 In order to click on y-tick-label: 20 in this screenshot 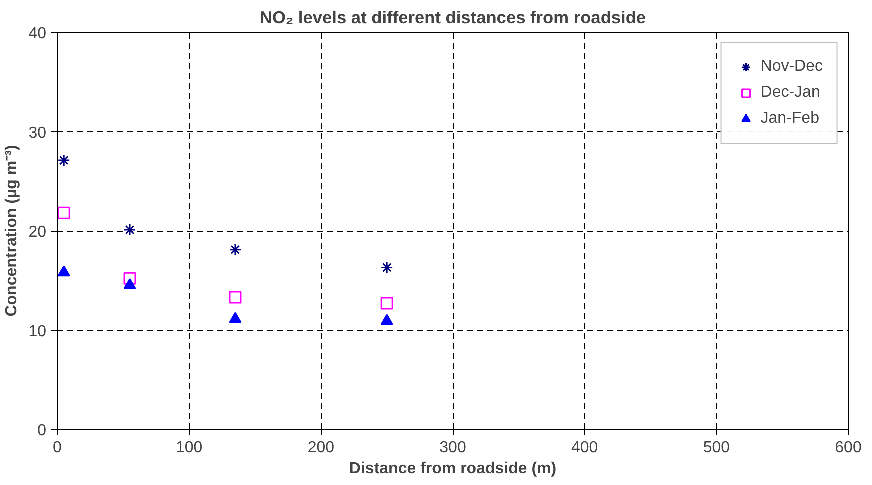, I will do `click(37, 232)`.